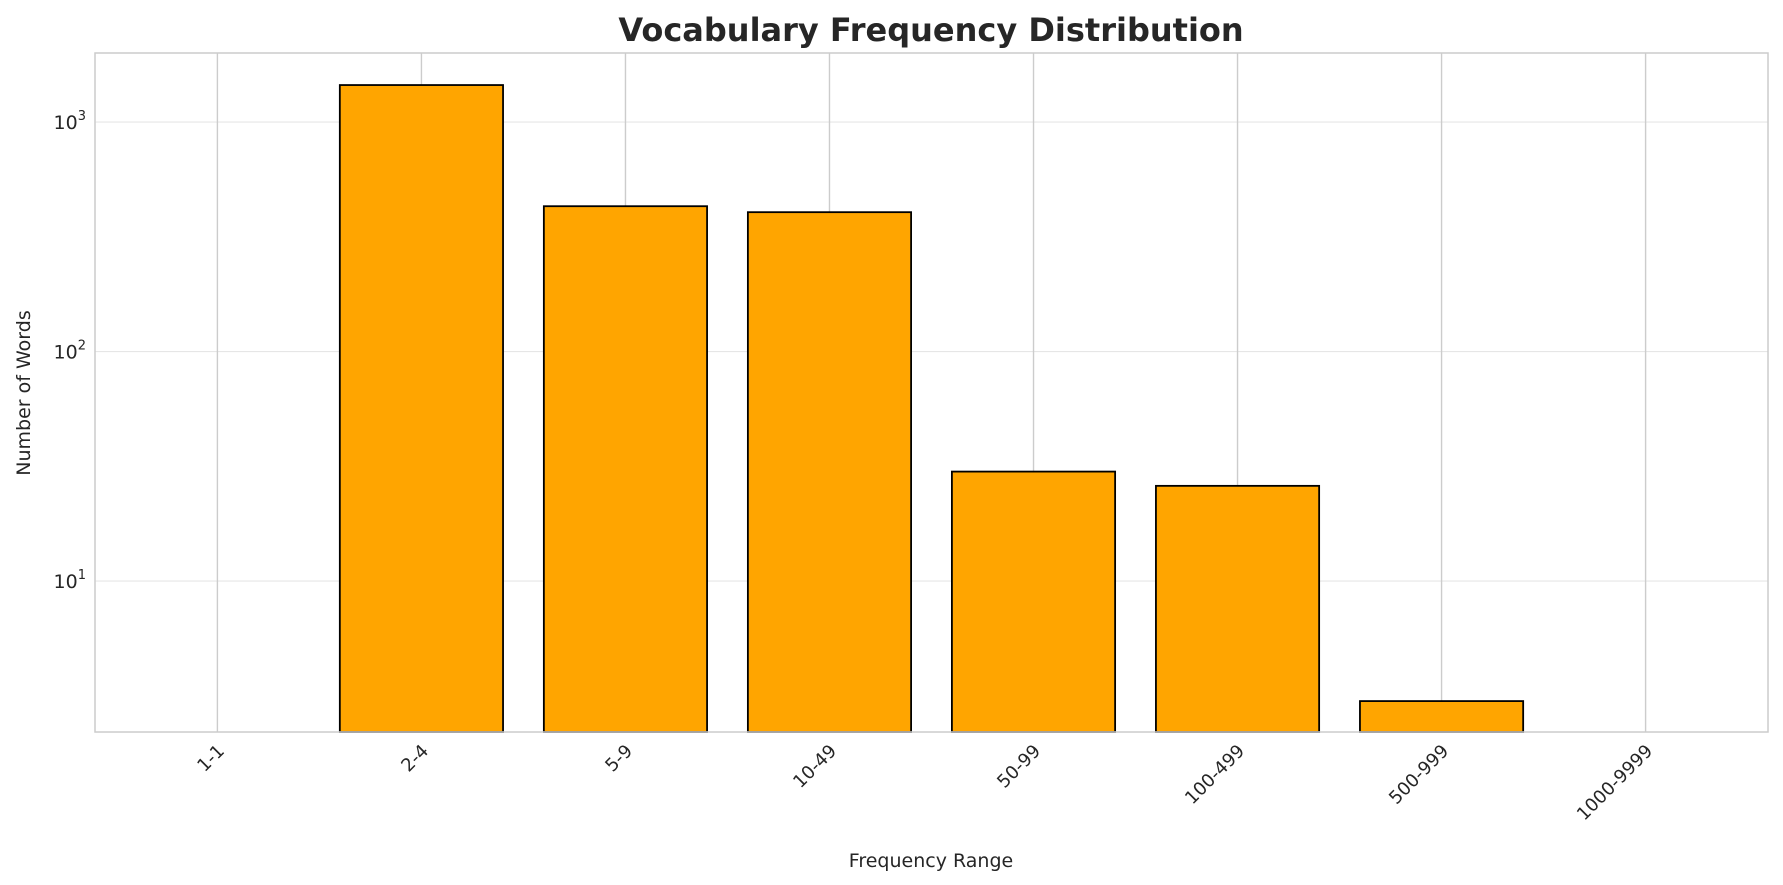  Describe the element at coordinates (815, 767) in the screenshot. I see `x-tick-label: 10-49` at that location.